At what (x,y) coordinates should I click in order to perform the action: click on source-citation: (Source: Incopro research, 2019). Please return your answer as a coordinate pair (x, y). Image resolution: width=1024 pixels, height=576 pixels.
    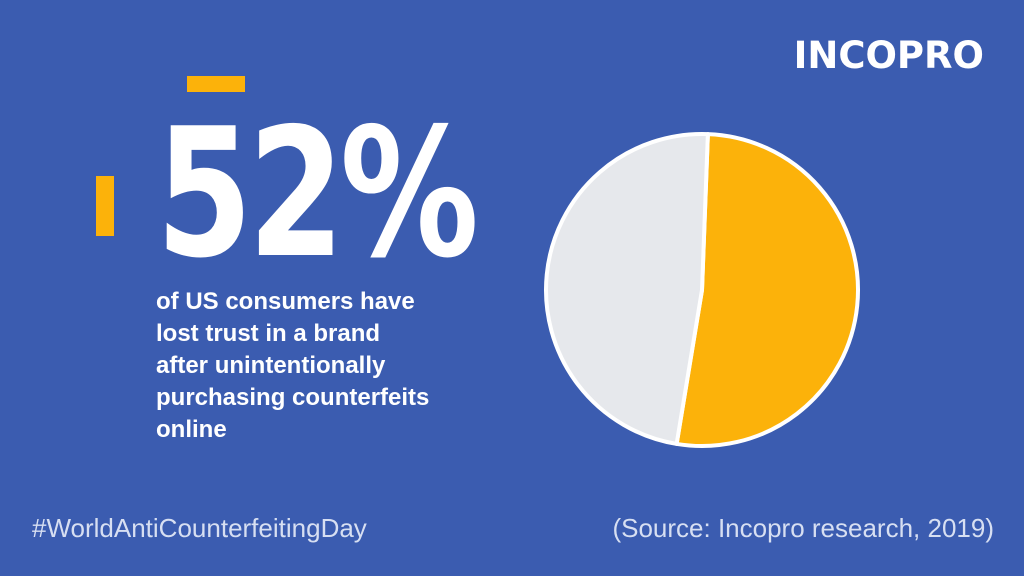
    Looking at the image, I should click on (803, 528).